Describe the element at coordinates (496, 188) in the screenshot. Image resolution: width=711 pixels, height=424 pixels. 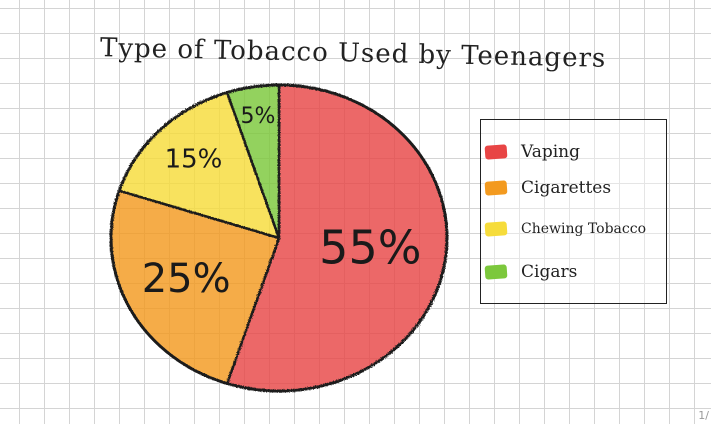
I see `legend-swatch-cigarettes` at that location.